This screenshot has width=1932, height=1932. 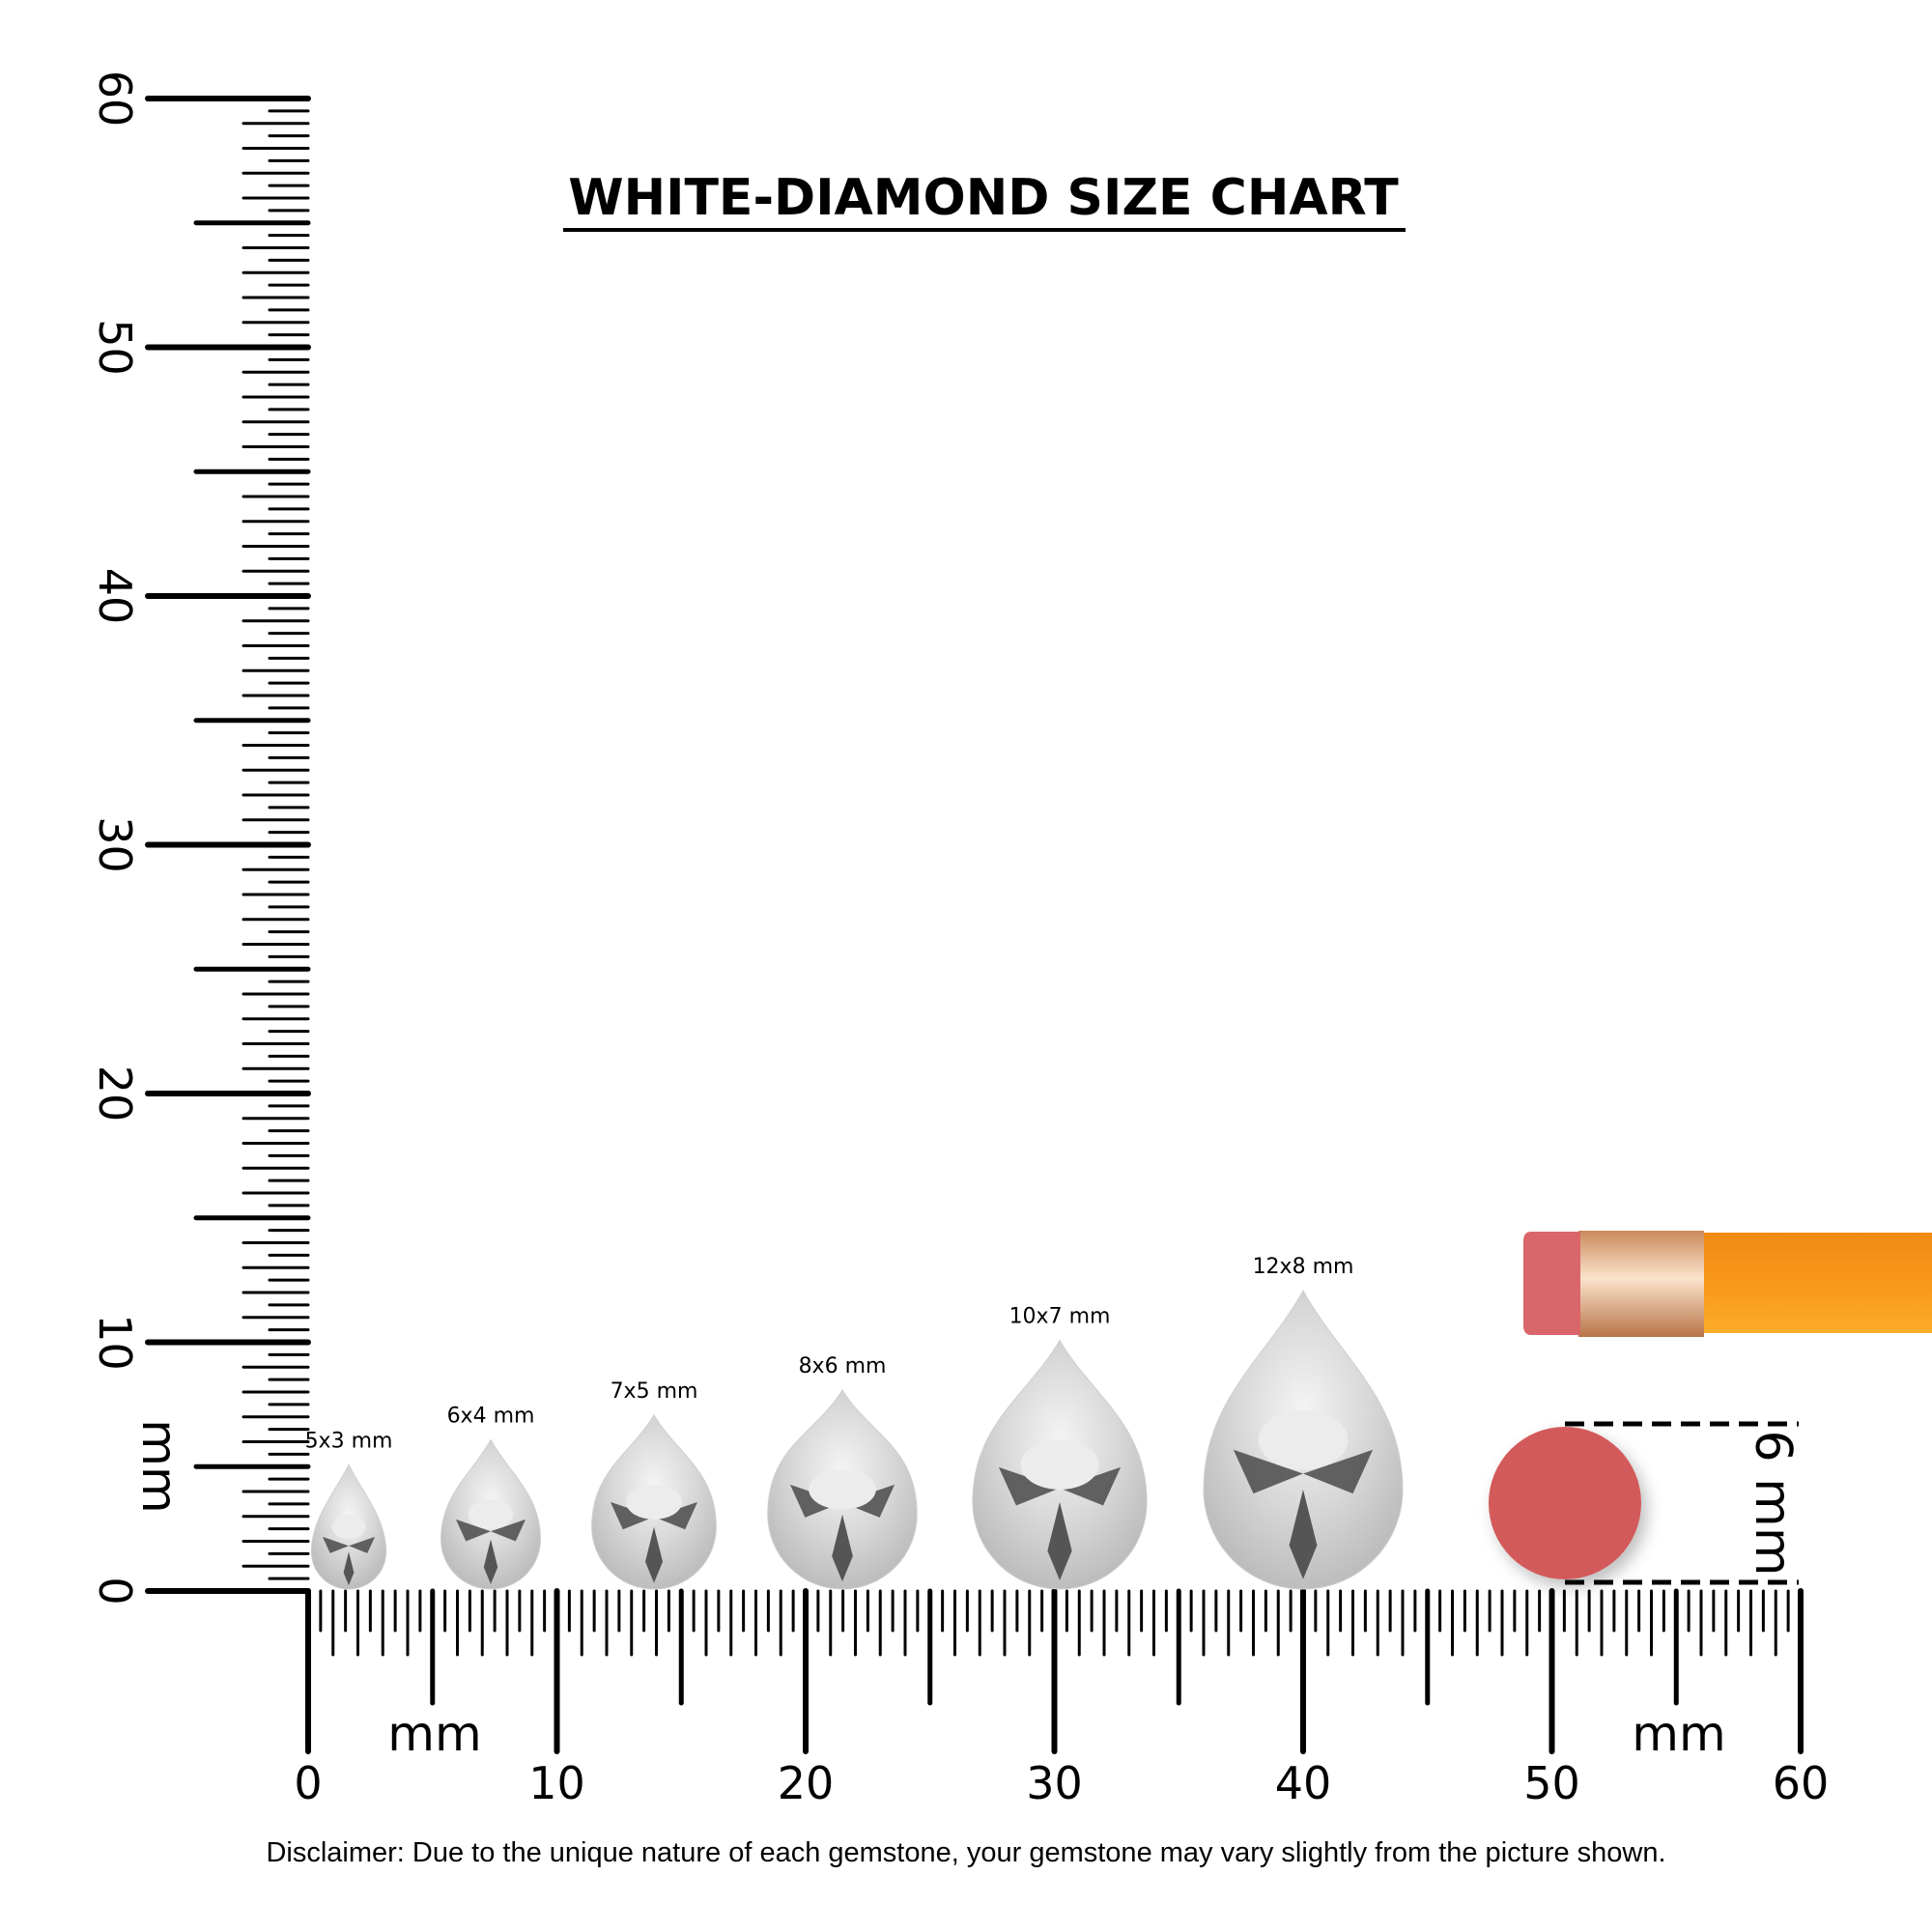 I want to click on gem-item: 12x8 mm, so click(x=1303, y=1422).